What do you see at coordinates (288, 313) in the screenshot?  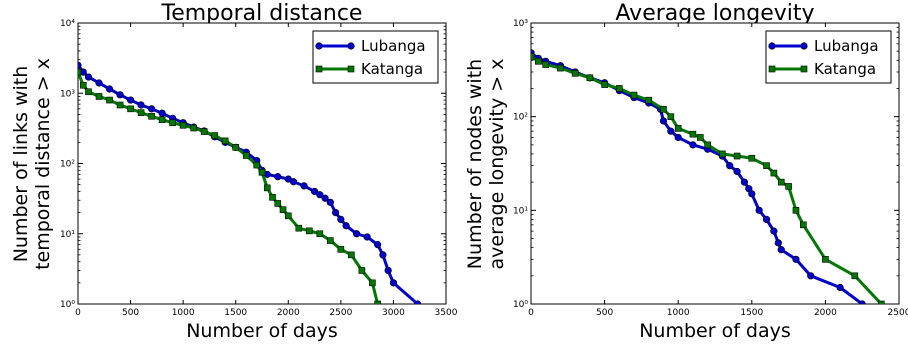 I see `x-tick-label: 2000` at bounding box center [288, 313].